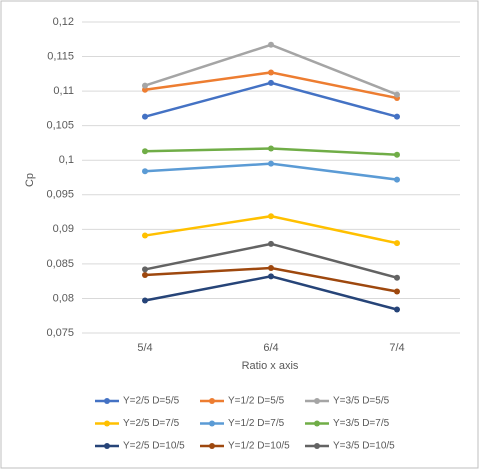  Describe the element at coordinates (270, 348) in the screenshot. I see `x-tick-label: 6/4` at that location.